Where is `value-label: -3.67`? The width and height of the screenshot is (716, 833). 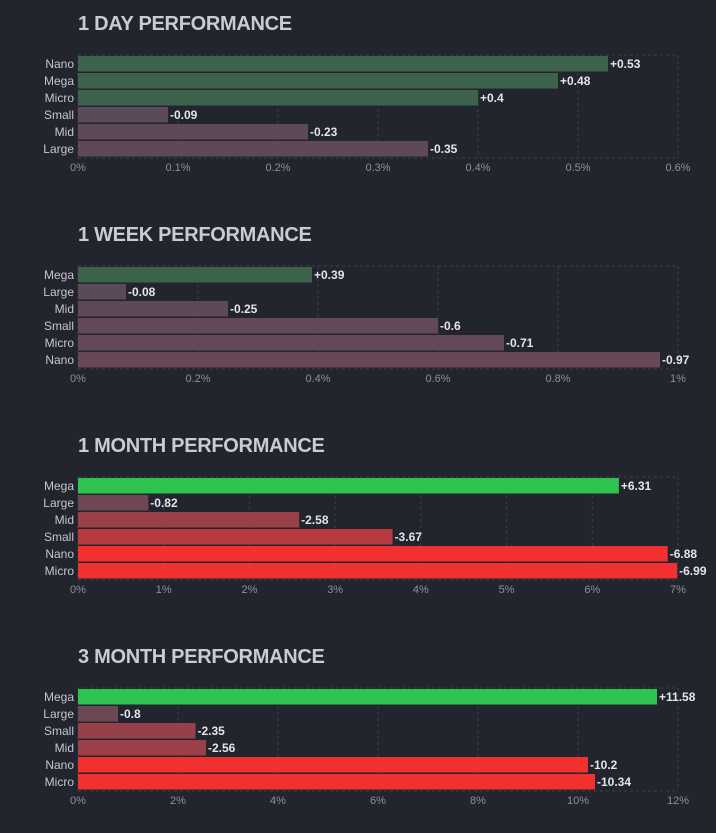 value-label: -3.67 is located at coordinates (409, 537).